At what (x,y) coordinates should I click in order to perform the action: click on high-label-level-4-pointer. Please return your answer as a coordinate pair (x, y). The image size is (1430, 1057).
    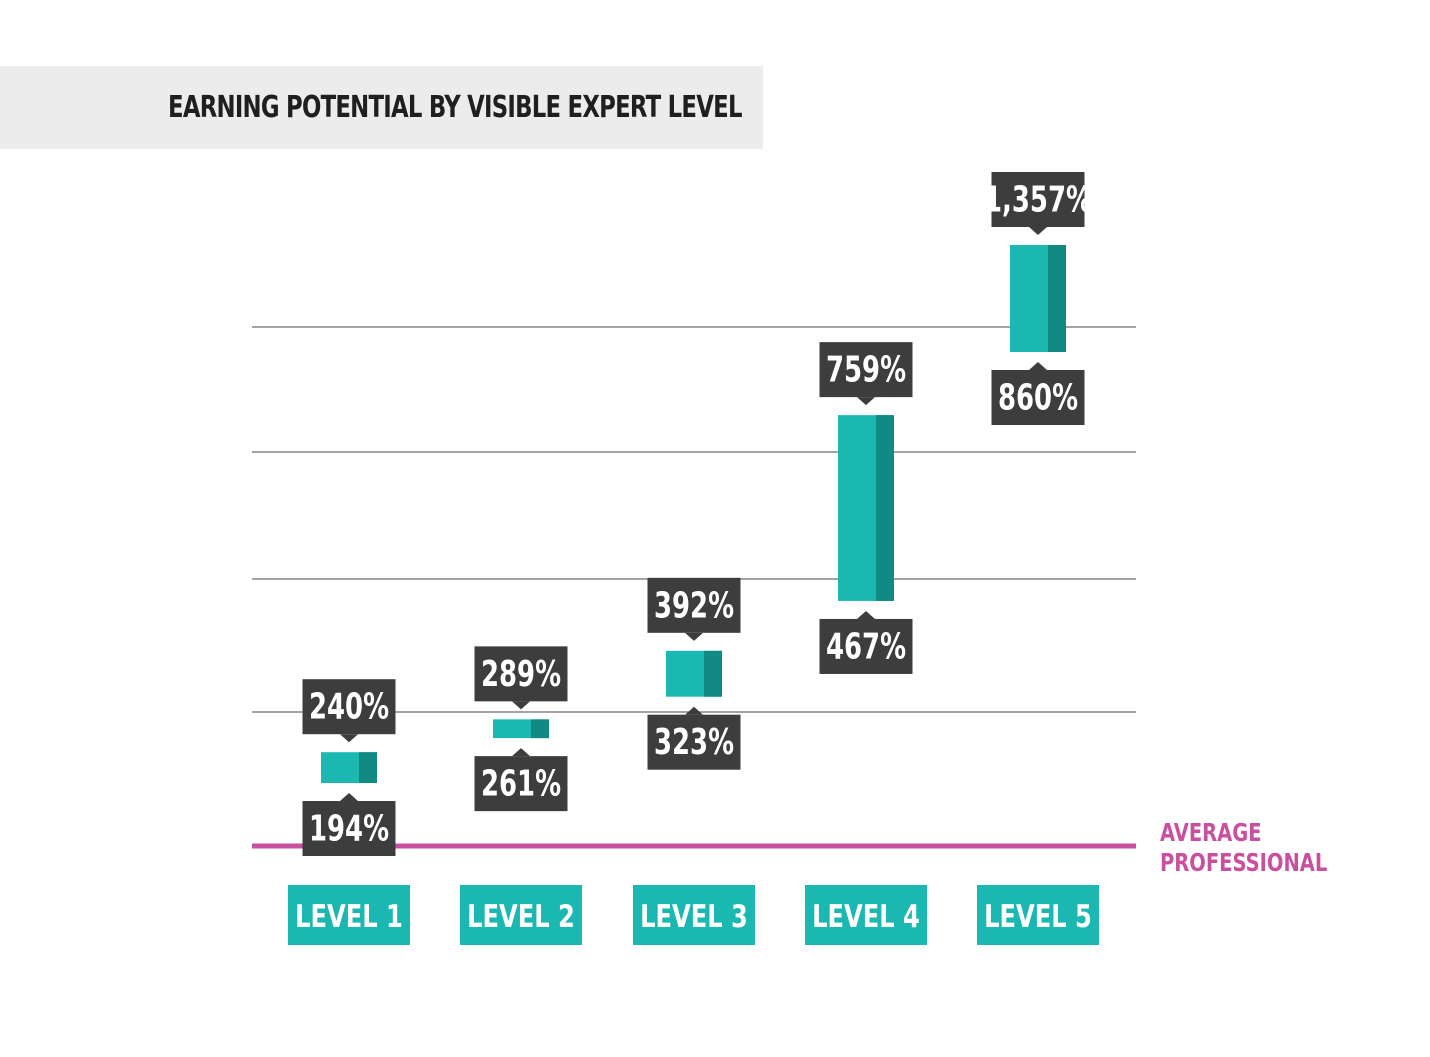
    Looking at the image, I should click on (866, 401).